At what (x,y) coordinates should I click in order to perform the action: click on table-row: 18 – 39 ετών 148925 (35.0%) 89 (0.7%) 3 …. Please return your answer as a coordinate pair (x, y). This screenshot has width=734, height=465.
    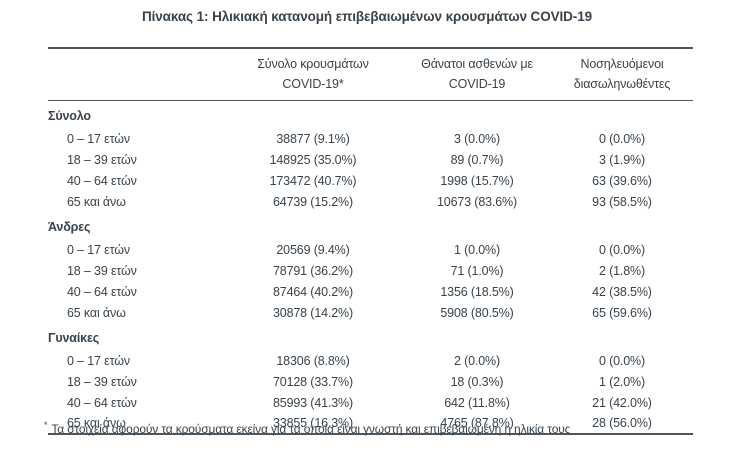
    Looking at the image, I should click on (370, 159).